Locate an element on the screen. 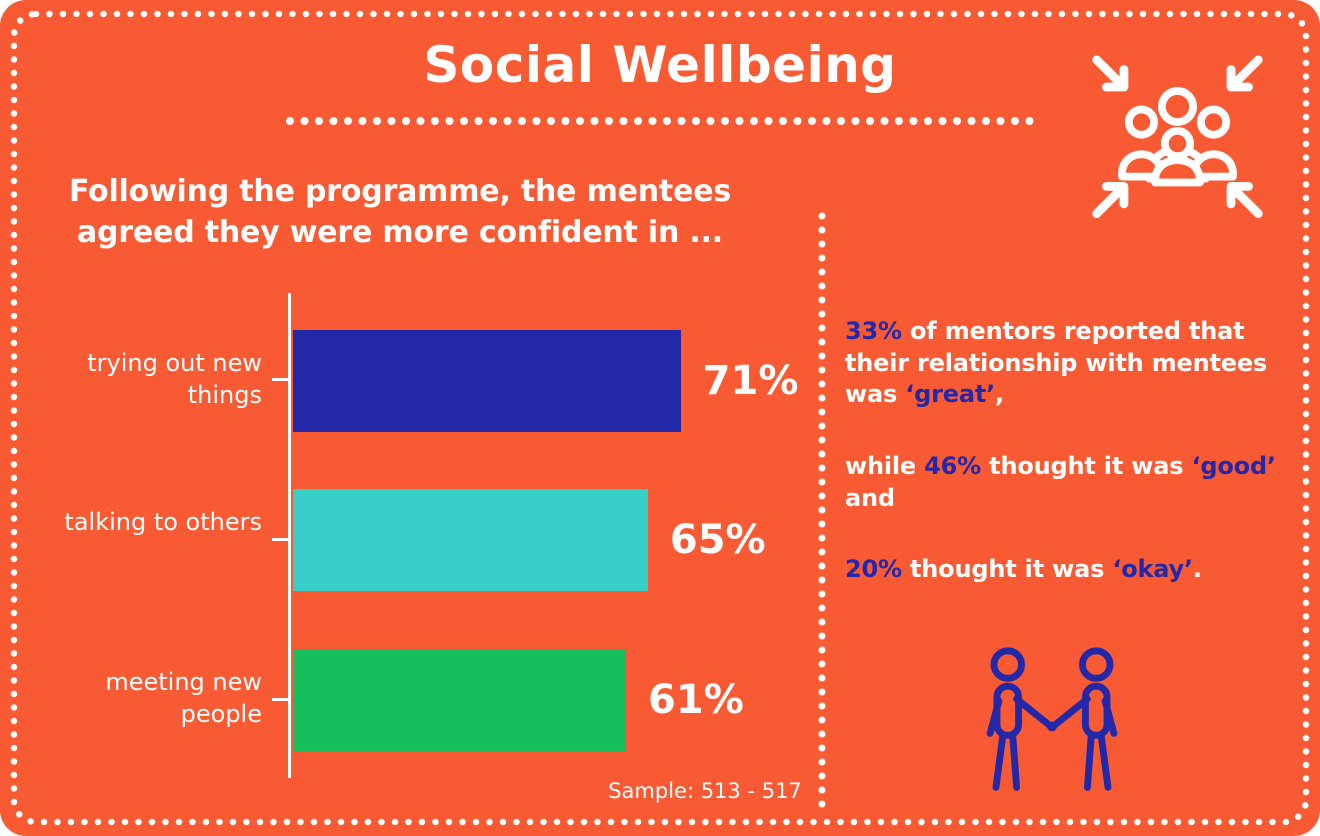  stat-46-percent: 46% is located at coordinates (953, 466).